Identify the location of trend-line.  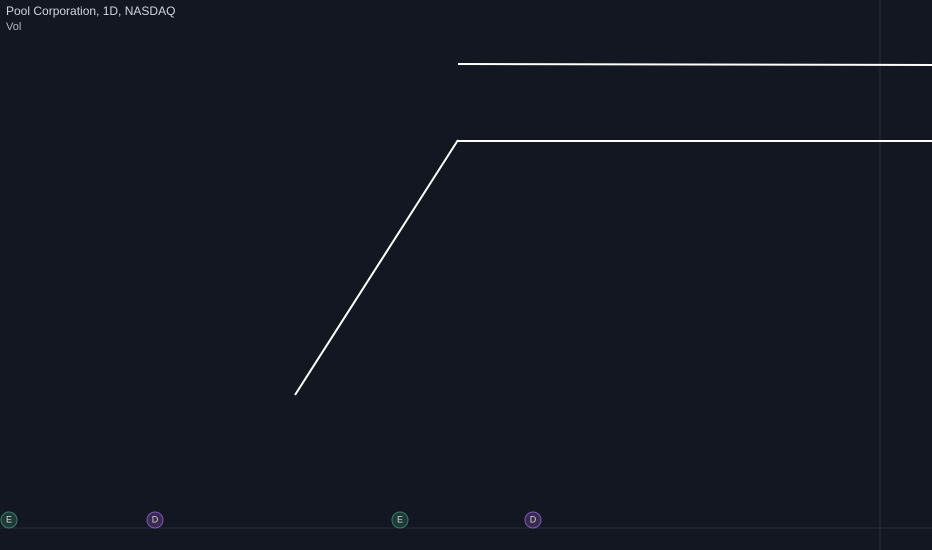
(376, 267).